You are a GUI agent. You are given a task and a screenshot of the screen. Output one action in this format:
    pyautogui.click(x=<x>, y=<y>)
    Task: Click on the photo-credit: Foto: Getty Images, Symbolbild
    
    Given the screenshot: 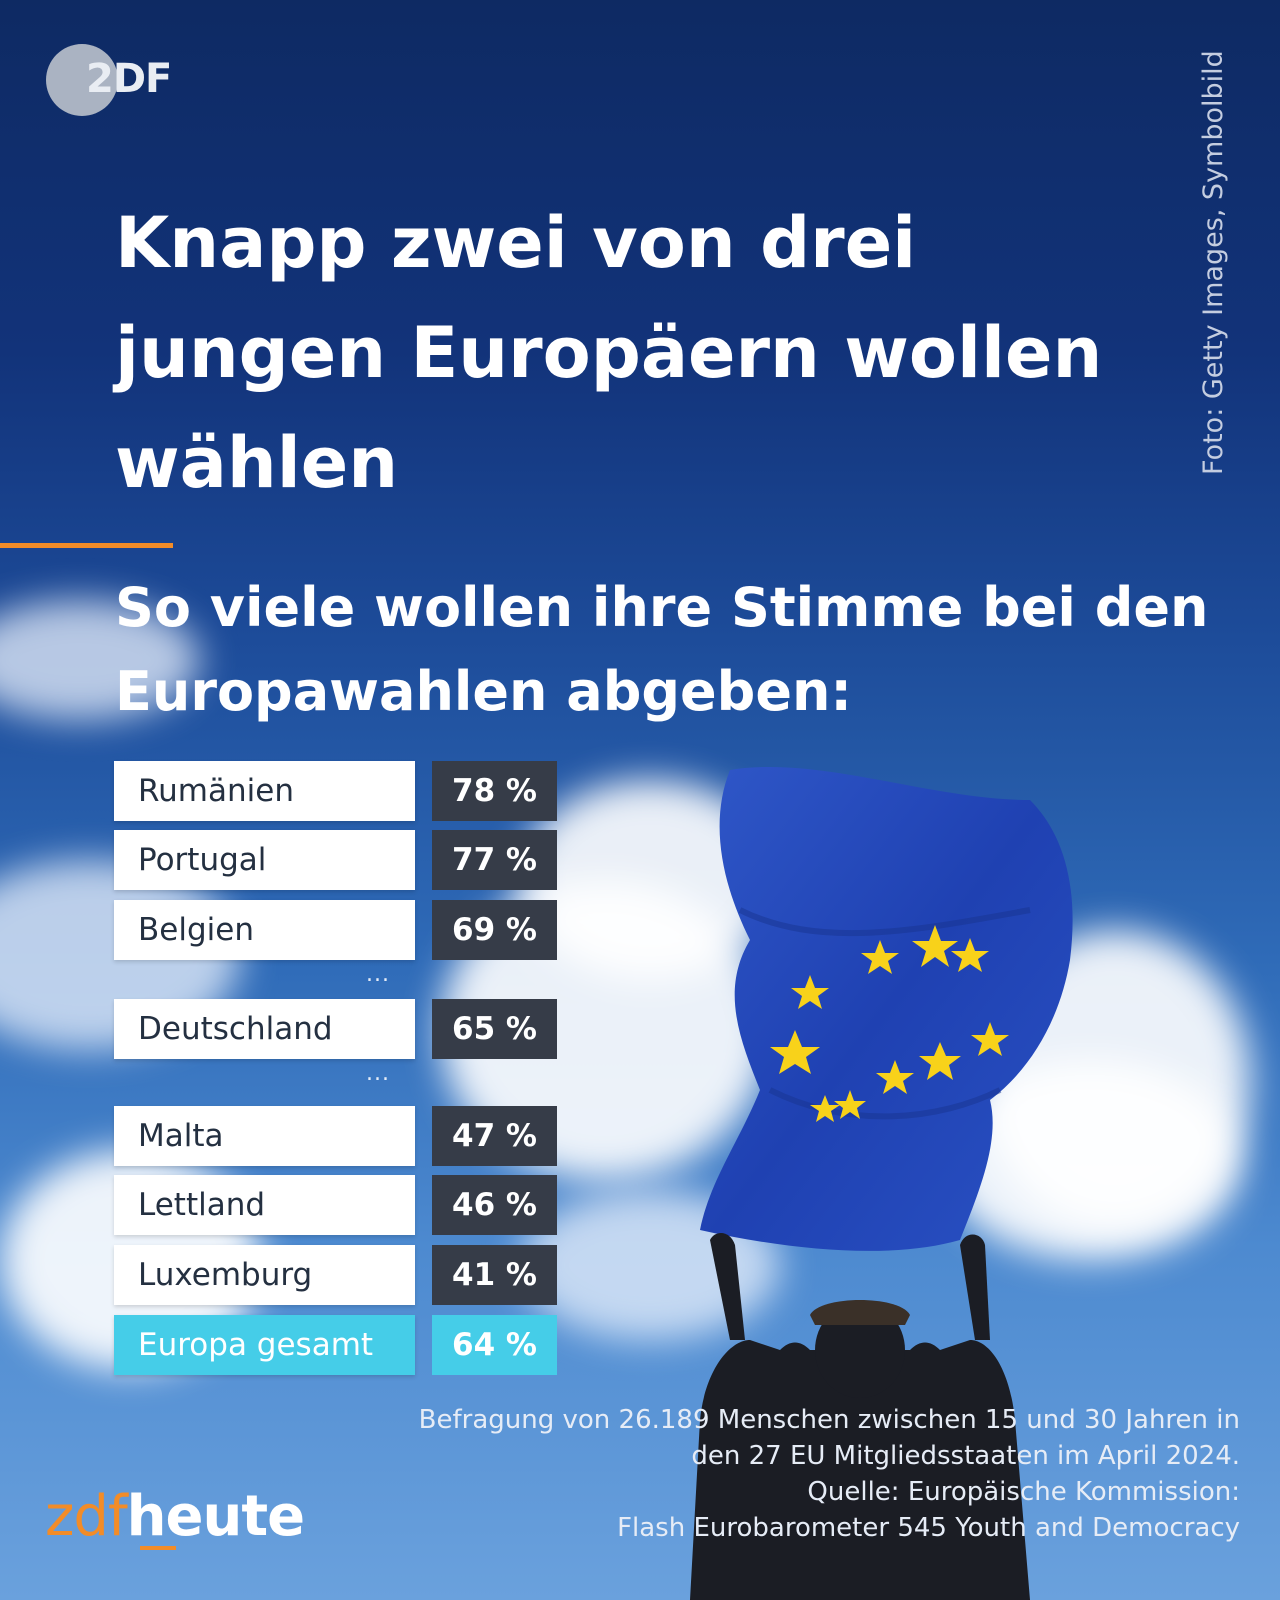 What is the action you would take?
    pyautogui.click(x=1213, y=262)
    